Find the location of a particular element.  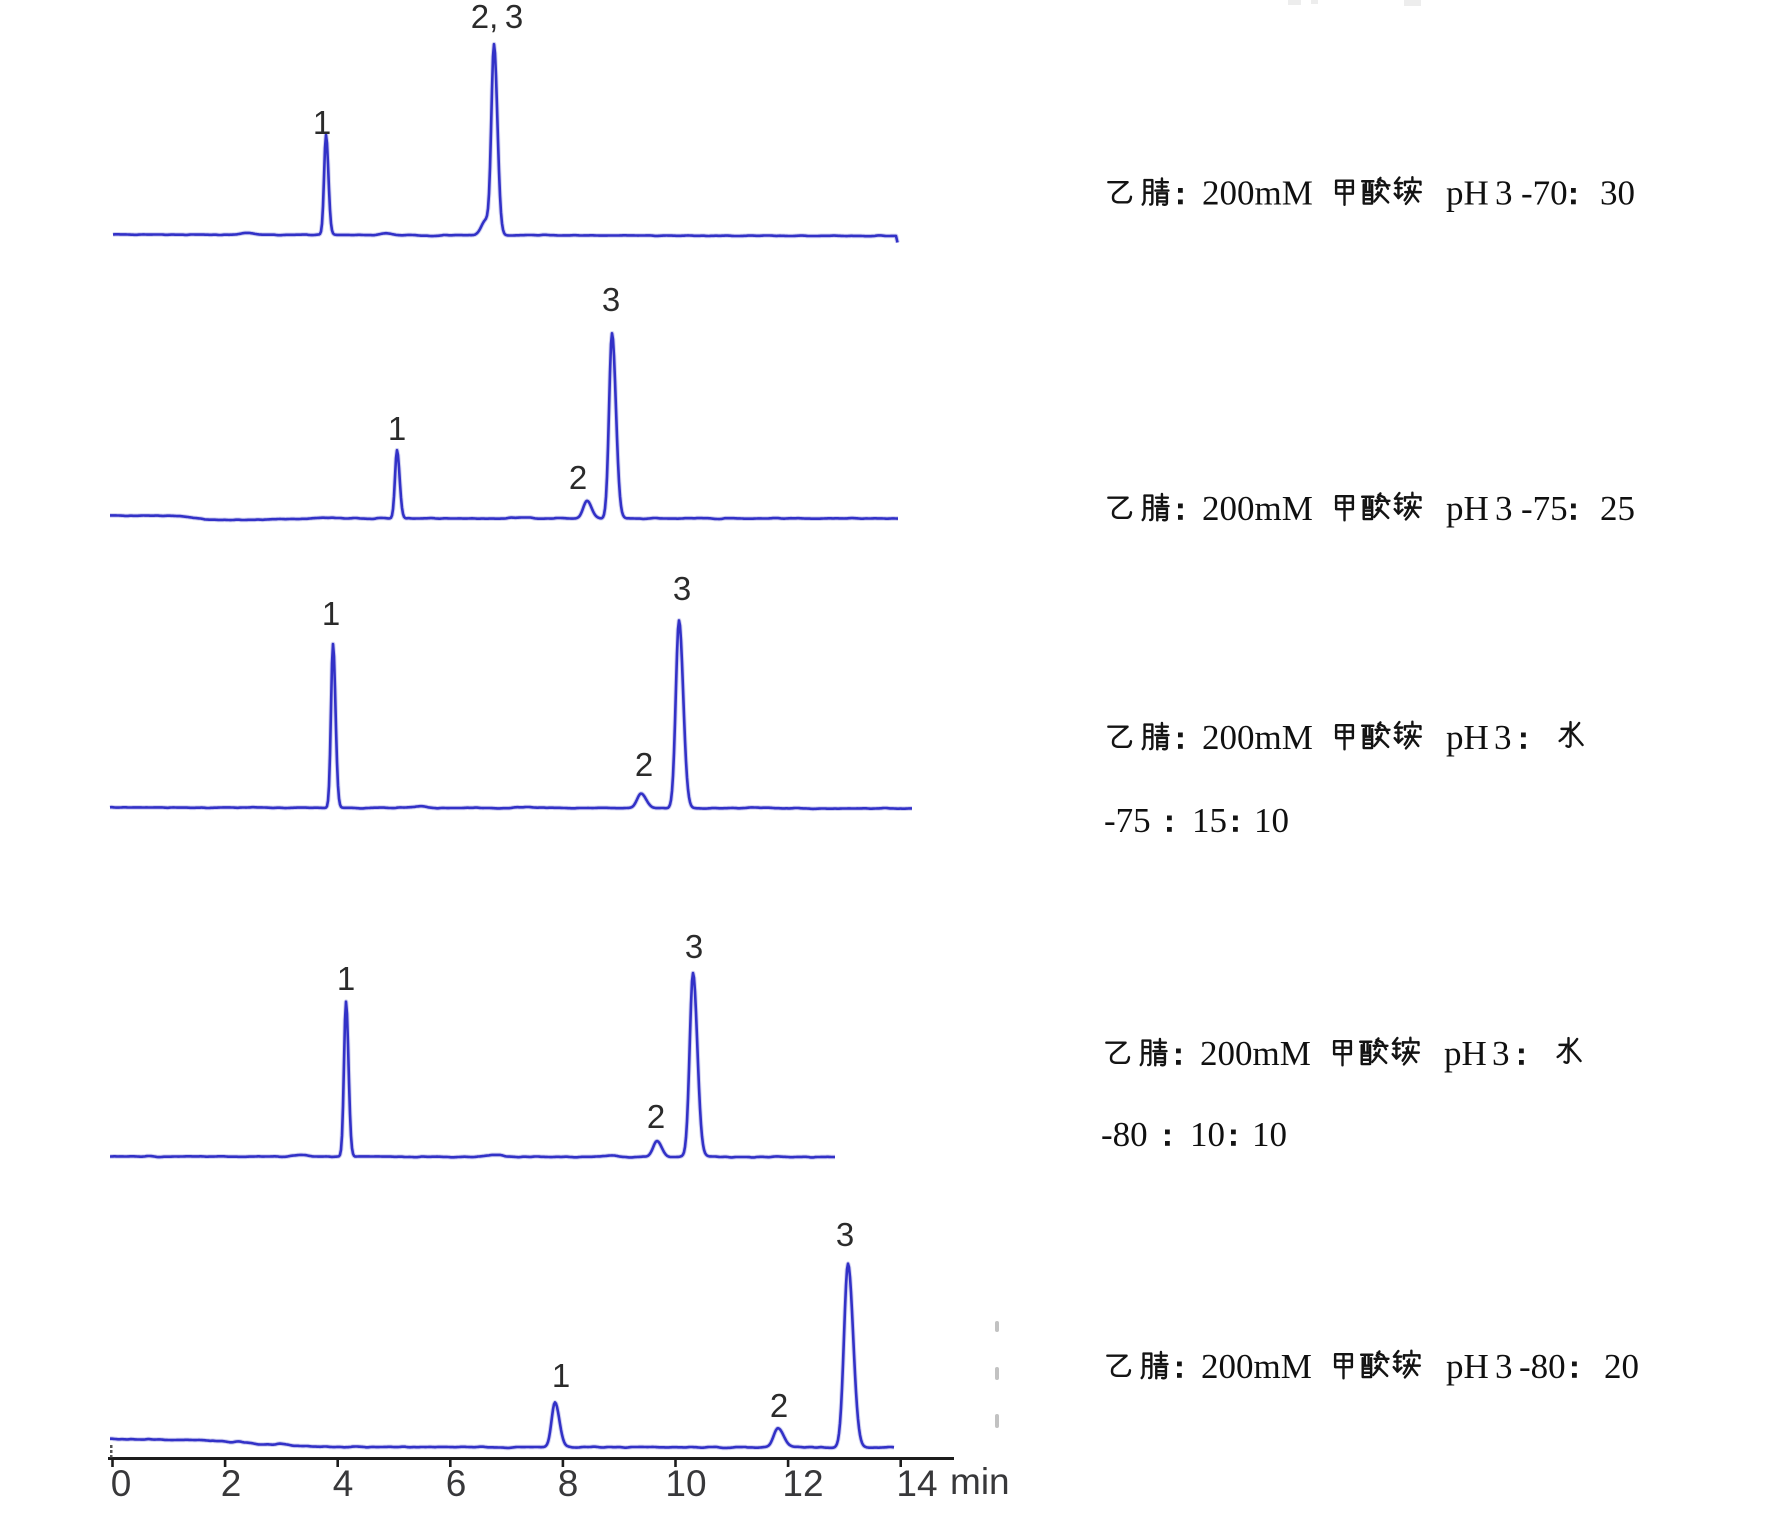

svg-text: 4 is located at coordinates (343, 1483).